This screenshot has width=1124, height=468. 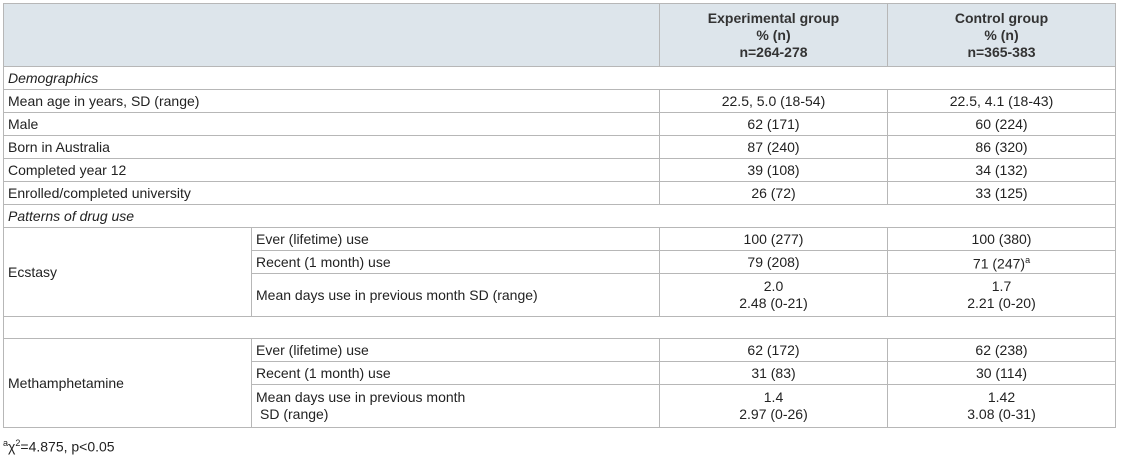 I want to click on control-value: 71 (247)a, so click(x=1001, y=262).